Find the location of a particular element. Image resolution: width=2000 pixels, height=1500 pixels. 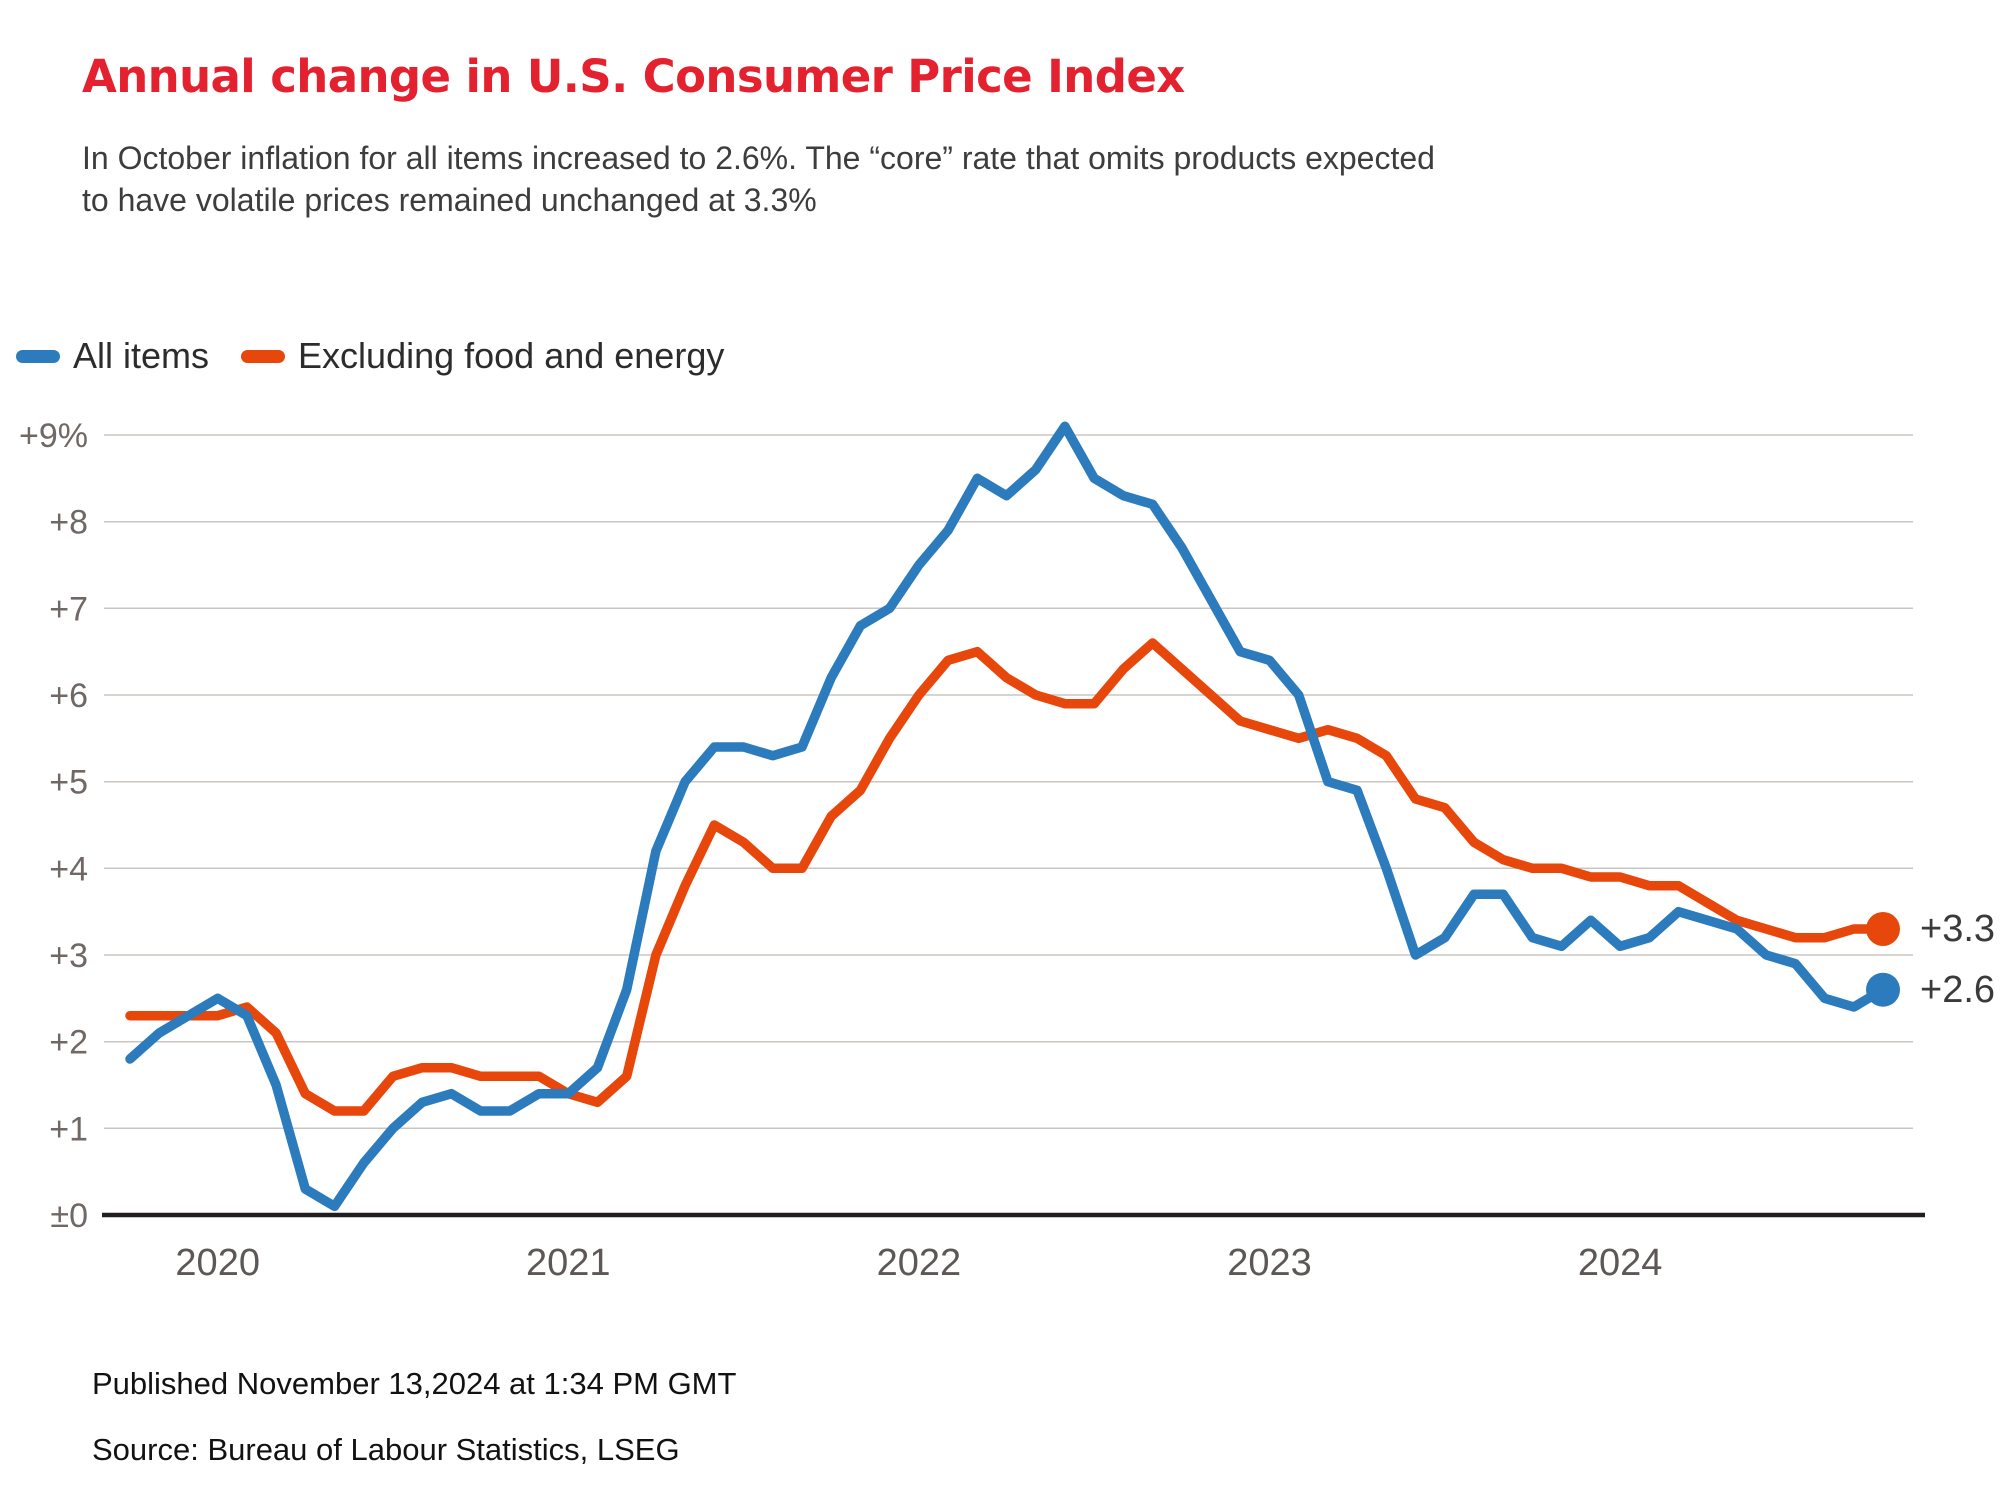

x-tick-label: 2021 is located at coordinates (568, 1263).